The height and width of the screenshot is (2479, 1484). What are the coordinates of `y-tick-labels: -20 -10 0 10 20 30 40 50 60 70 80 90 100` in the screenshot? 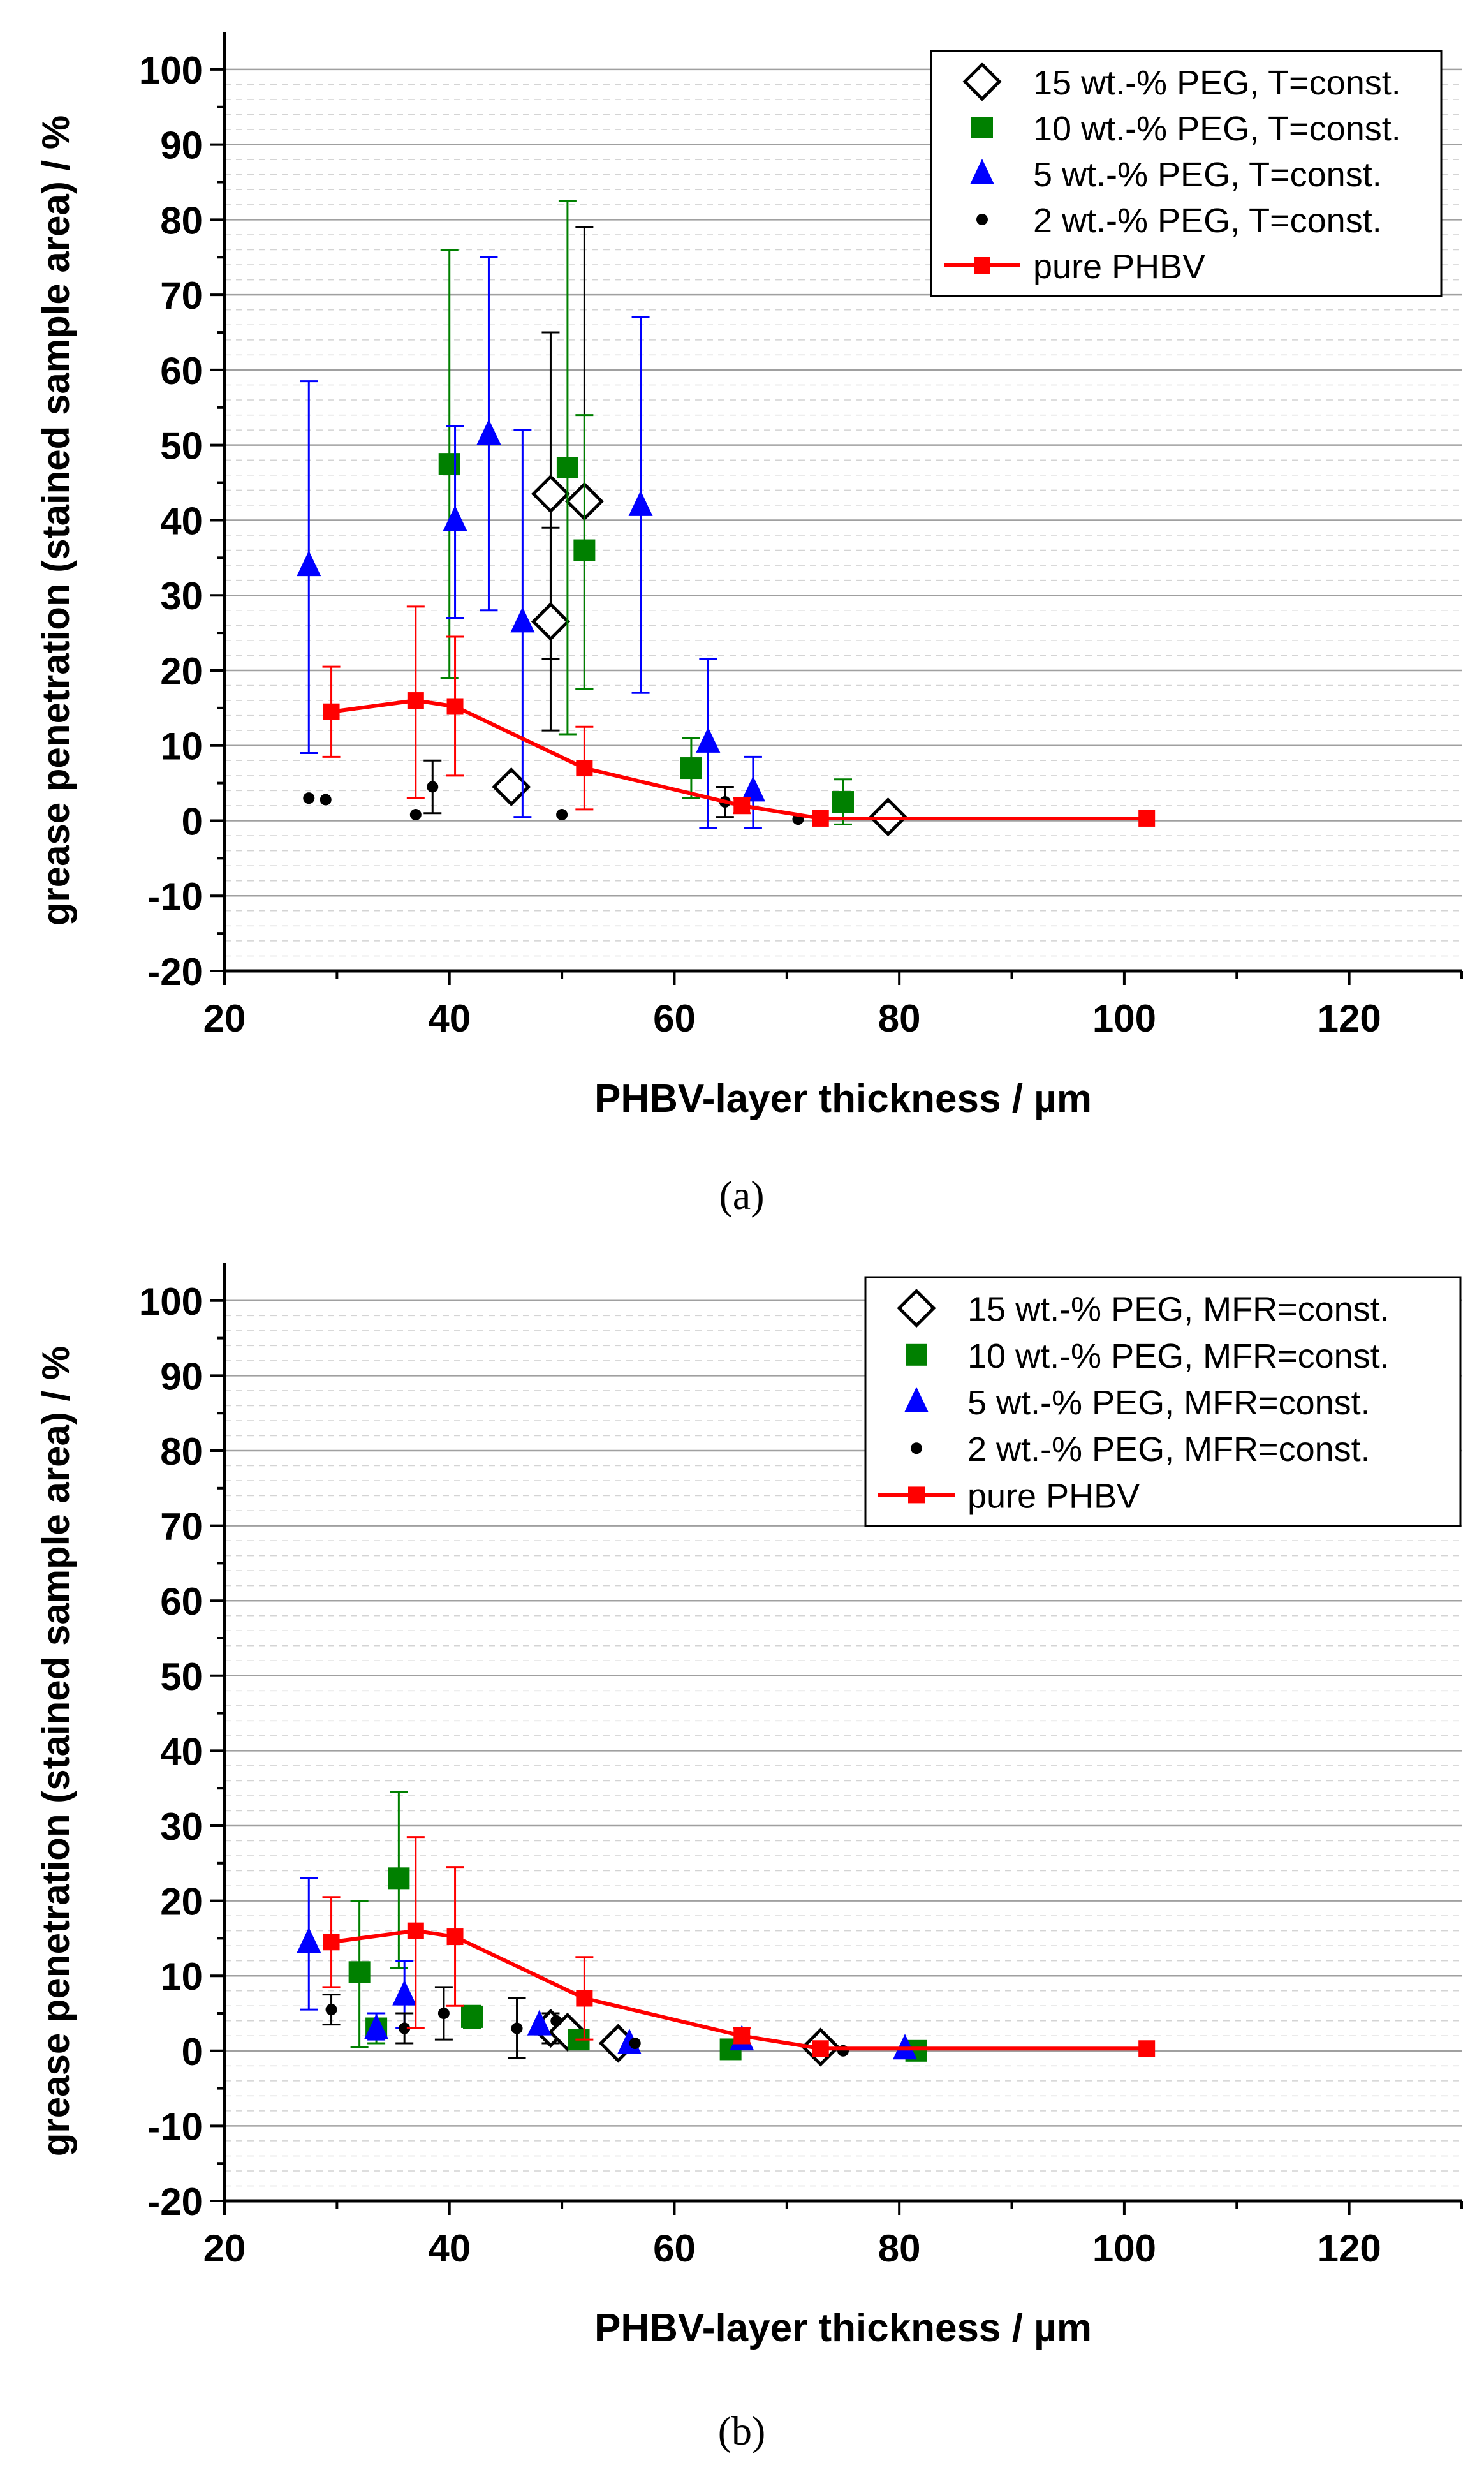 It's located at (181, 521).